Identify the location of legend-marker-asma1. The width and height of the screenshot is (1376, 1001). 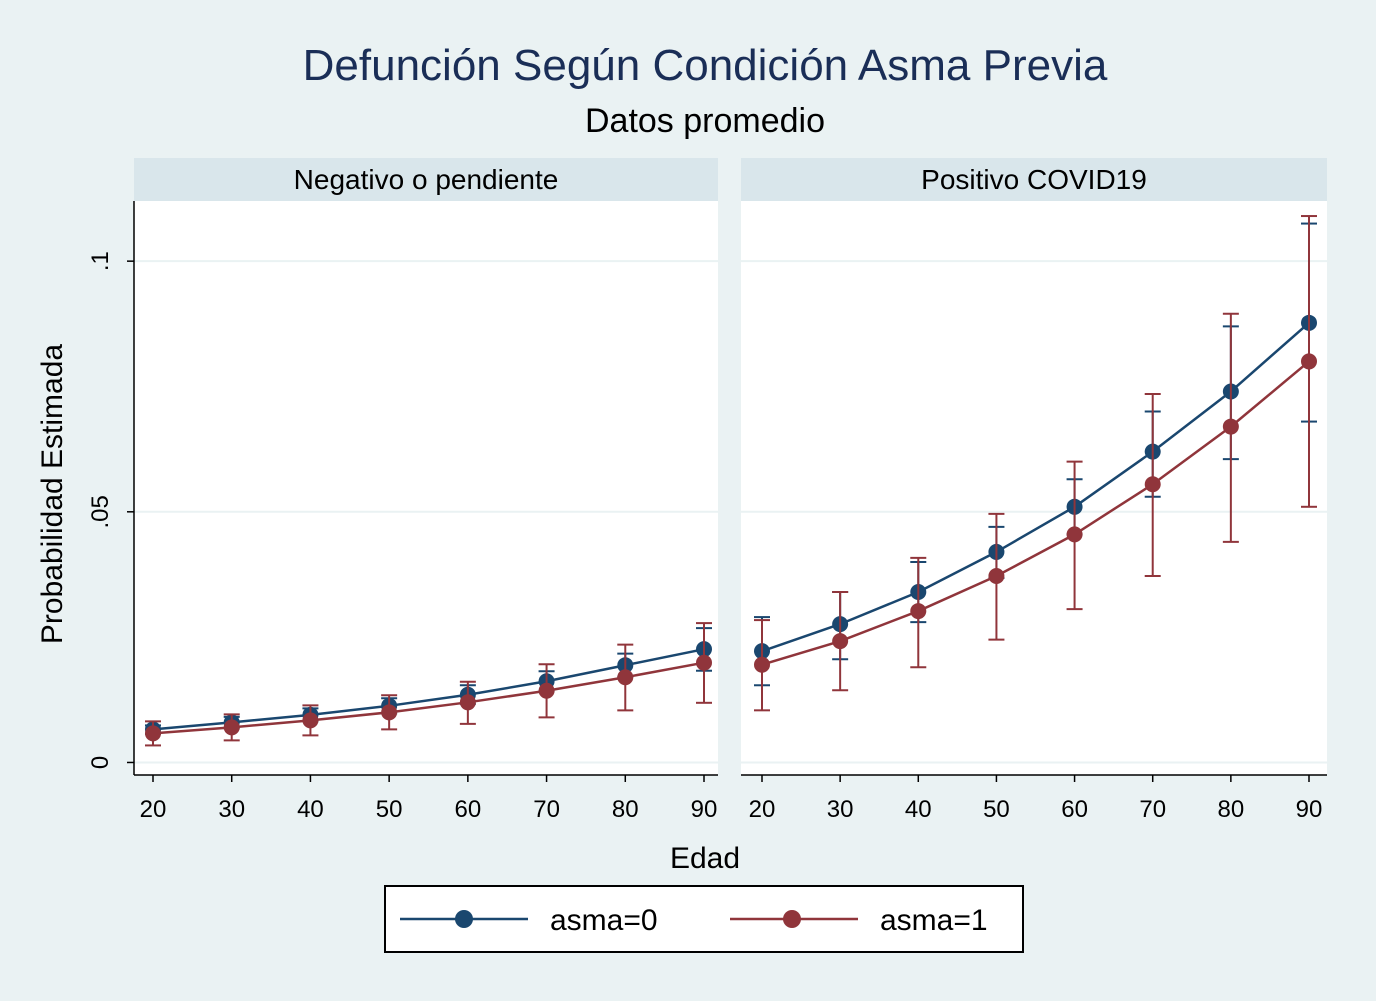
(792, 919).